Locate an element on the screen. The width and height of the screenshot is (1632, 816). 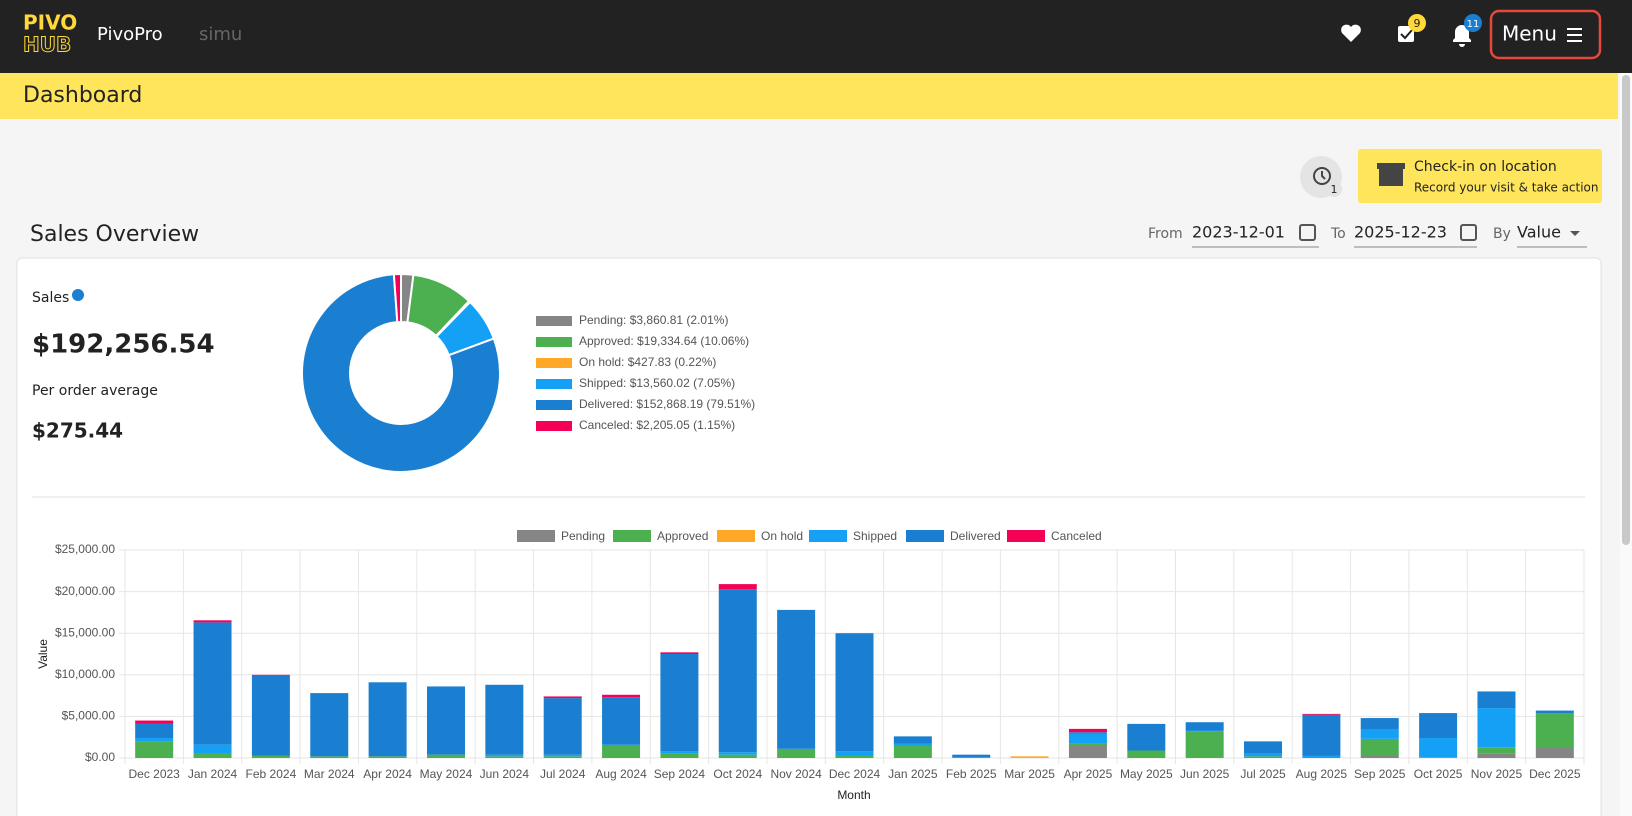
menu-button is located at coordinates (1545, 34).